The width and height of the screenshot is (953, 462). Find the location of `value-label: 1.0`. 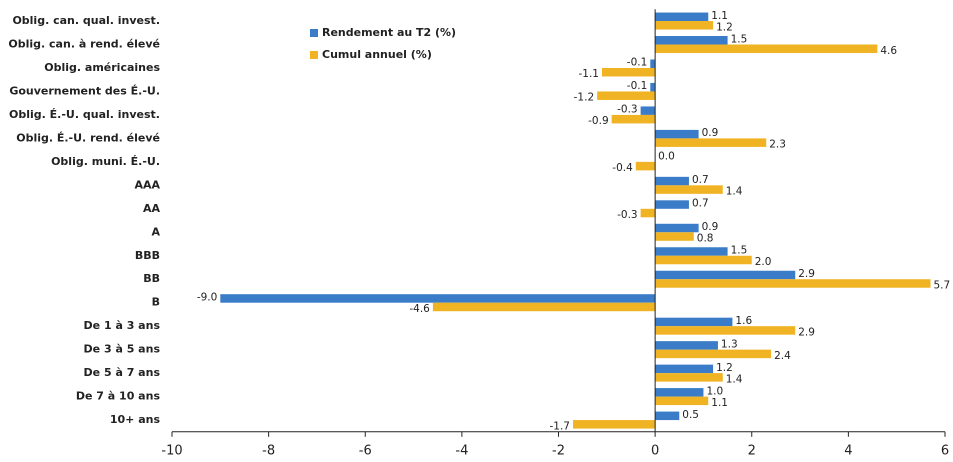

value-label: 1.0 is located at coordinates (714, 391).